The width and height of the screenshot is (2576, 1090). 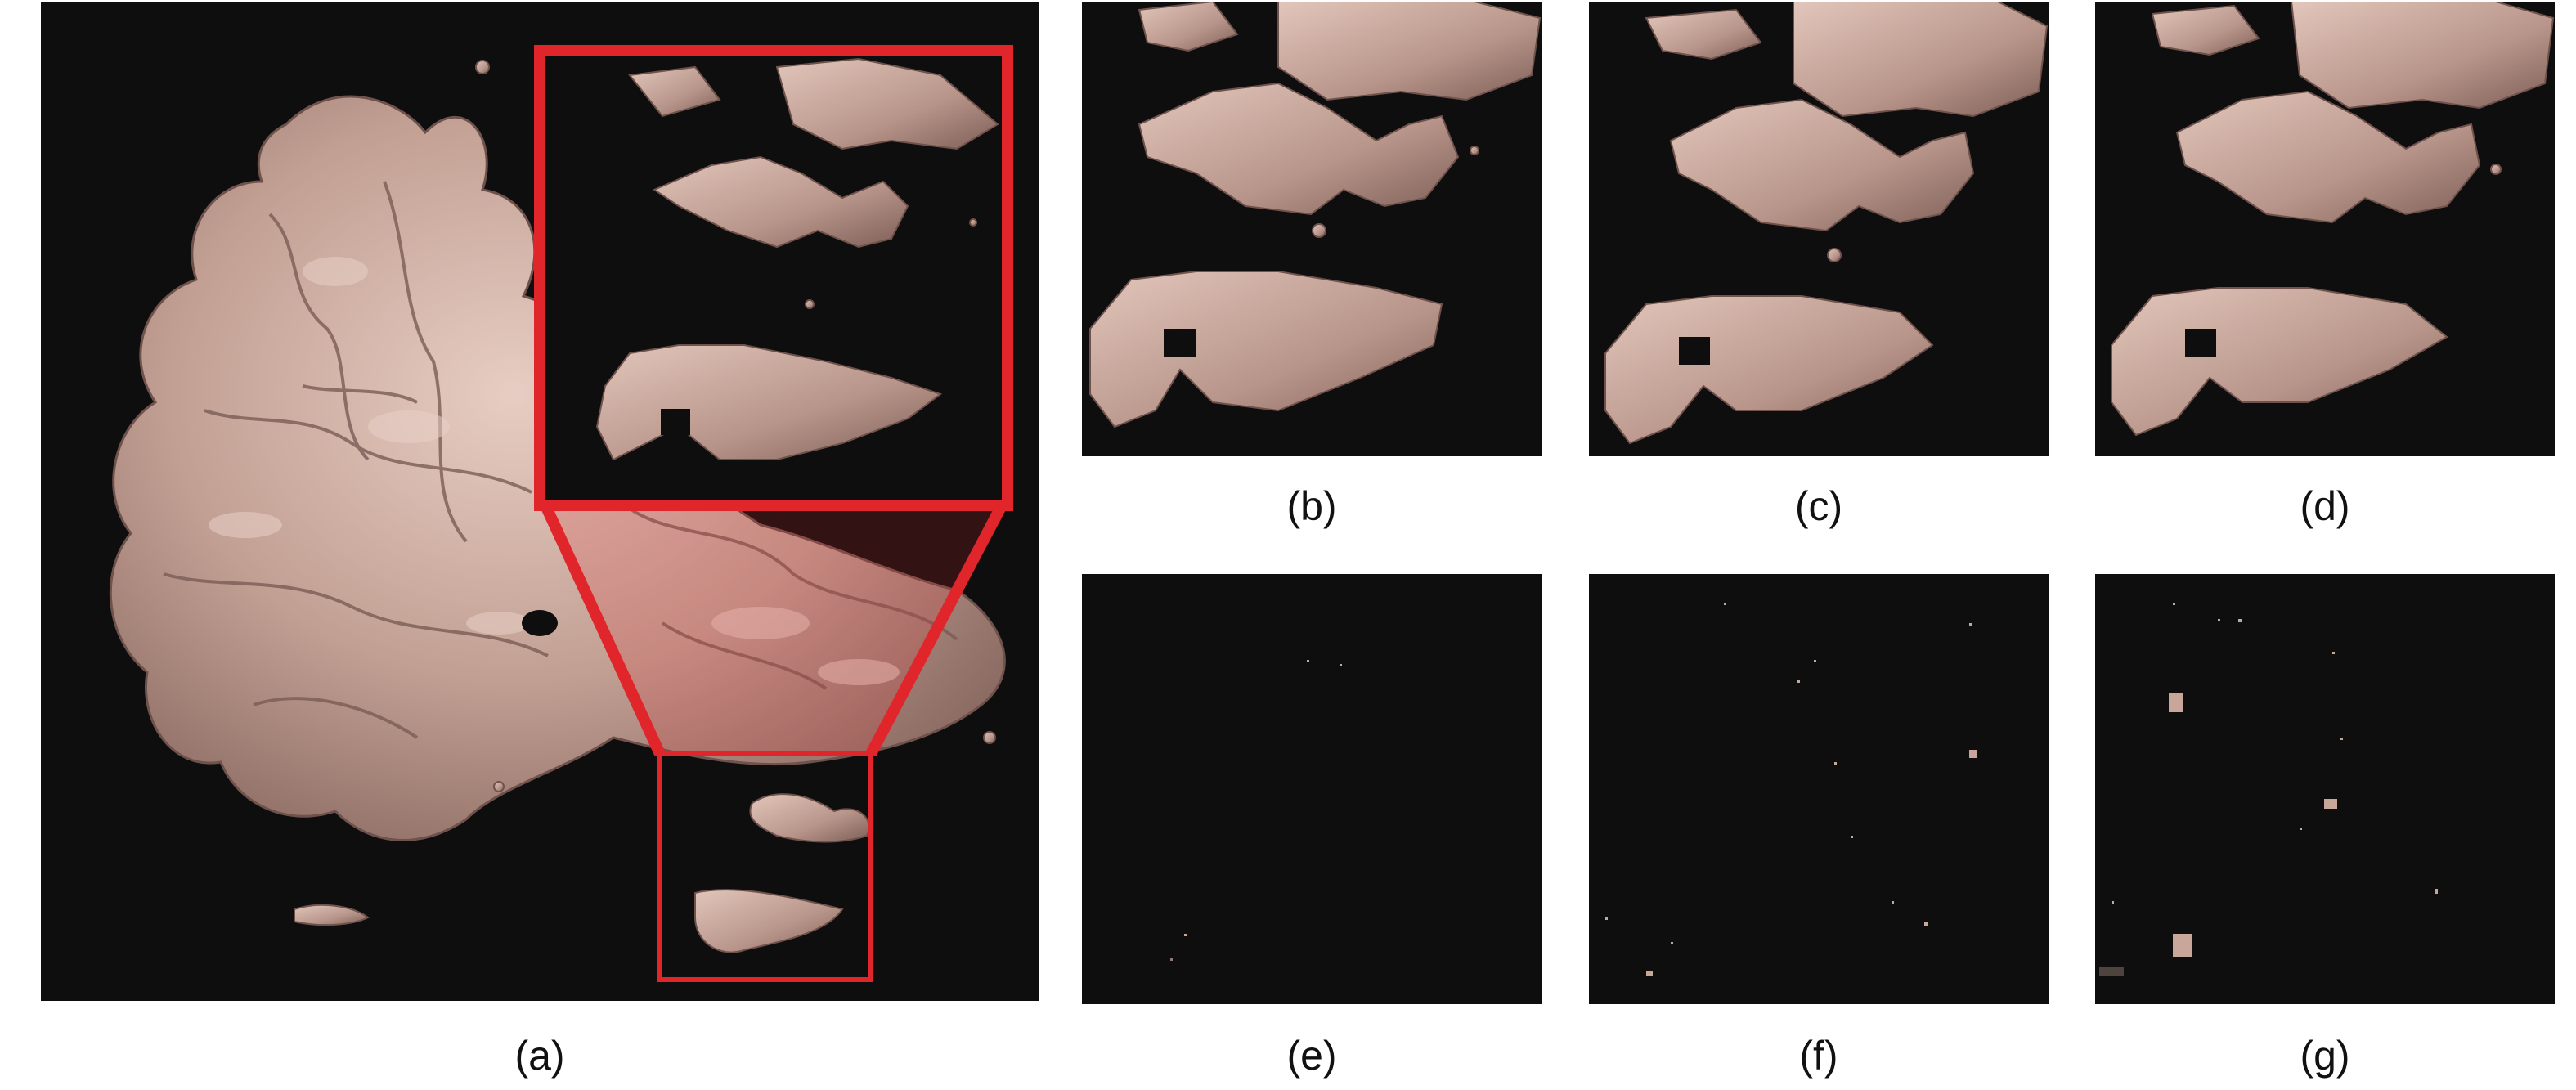 I want to click on surface-hole, so click(x=540, y=623).